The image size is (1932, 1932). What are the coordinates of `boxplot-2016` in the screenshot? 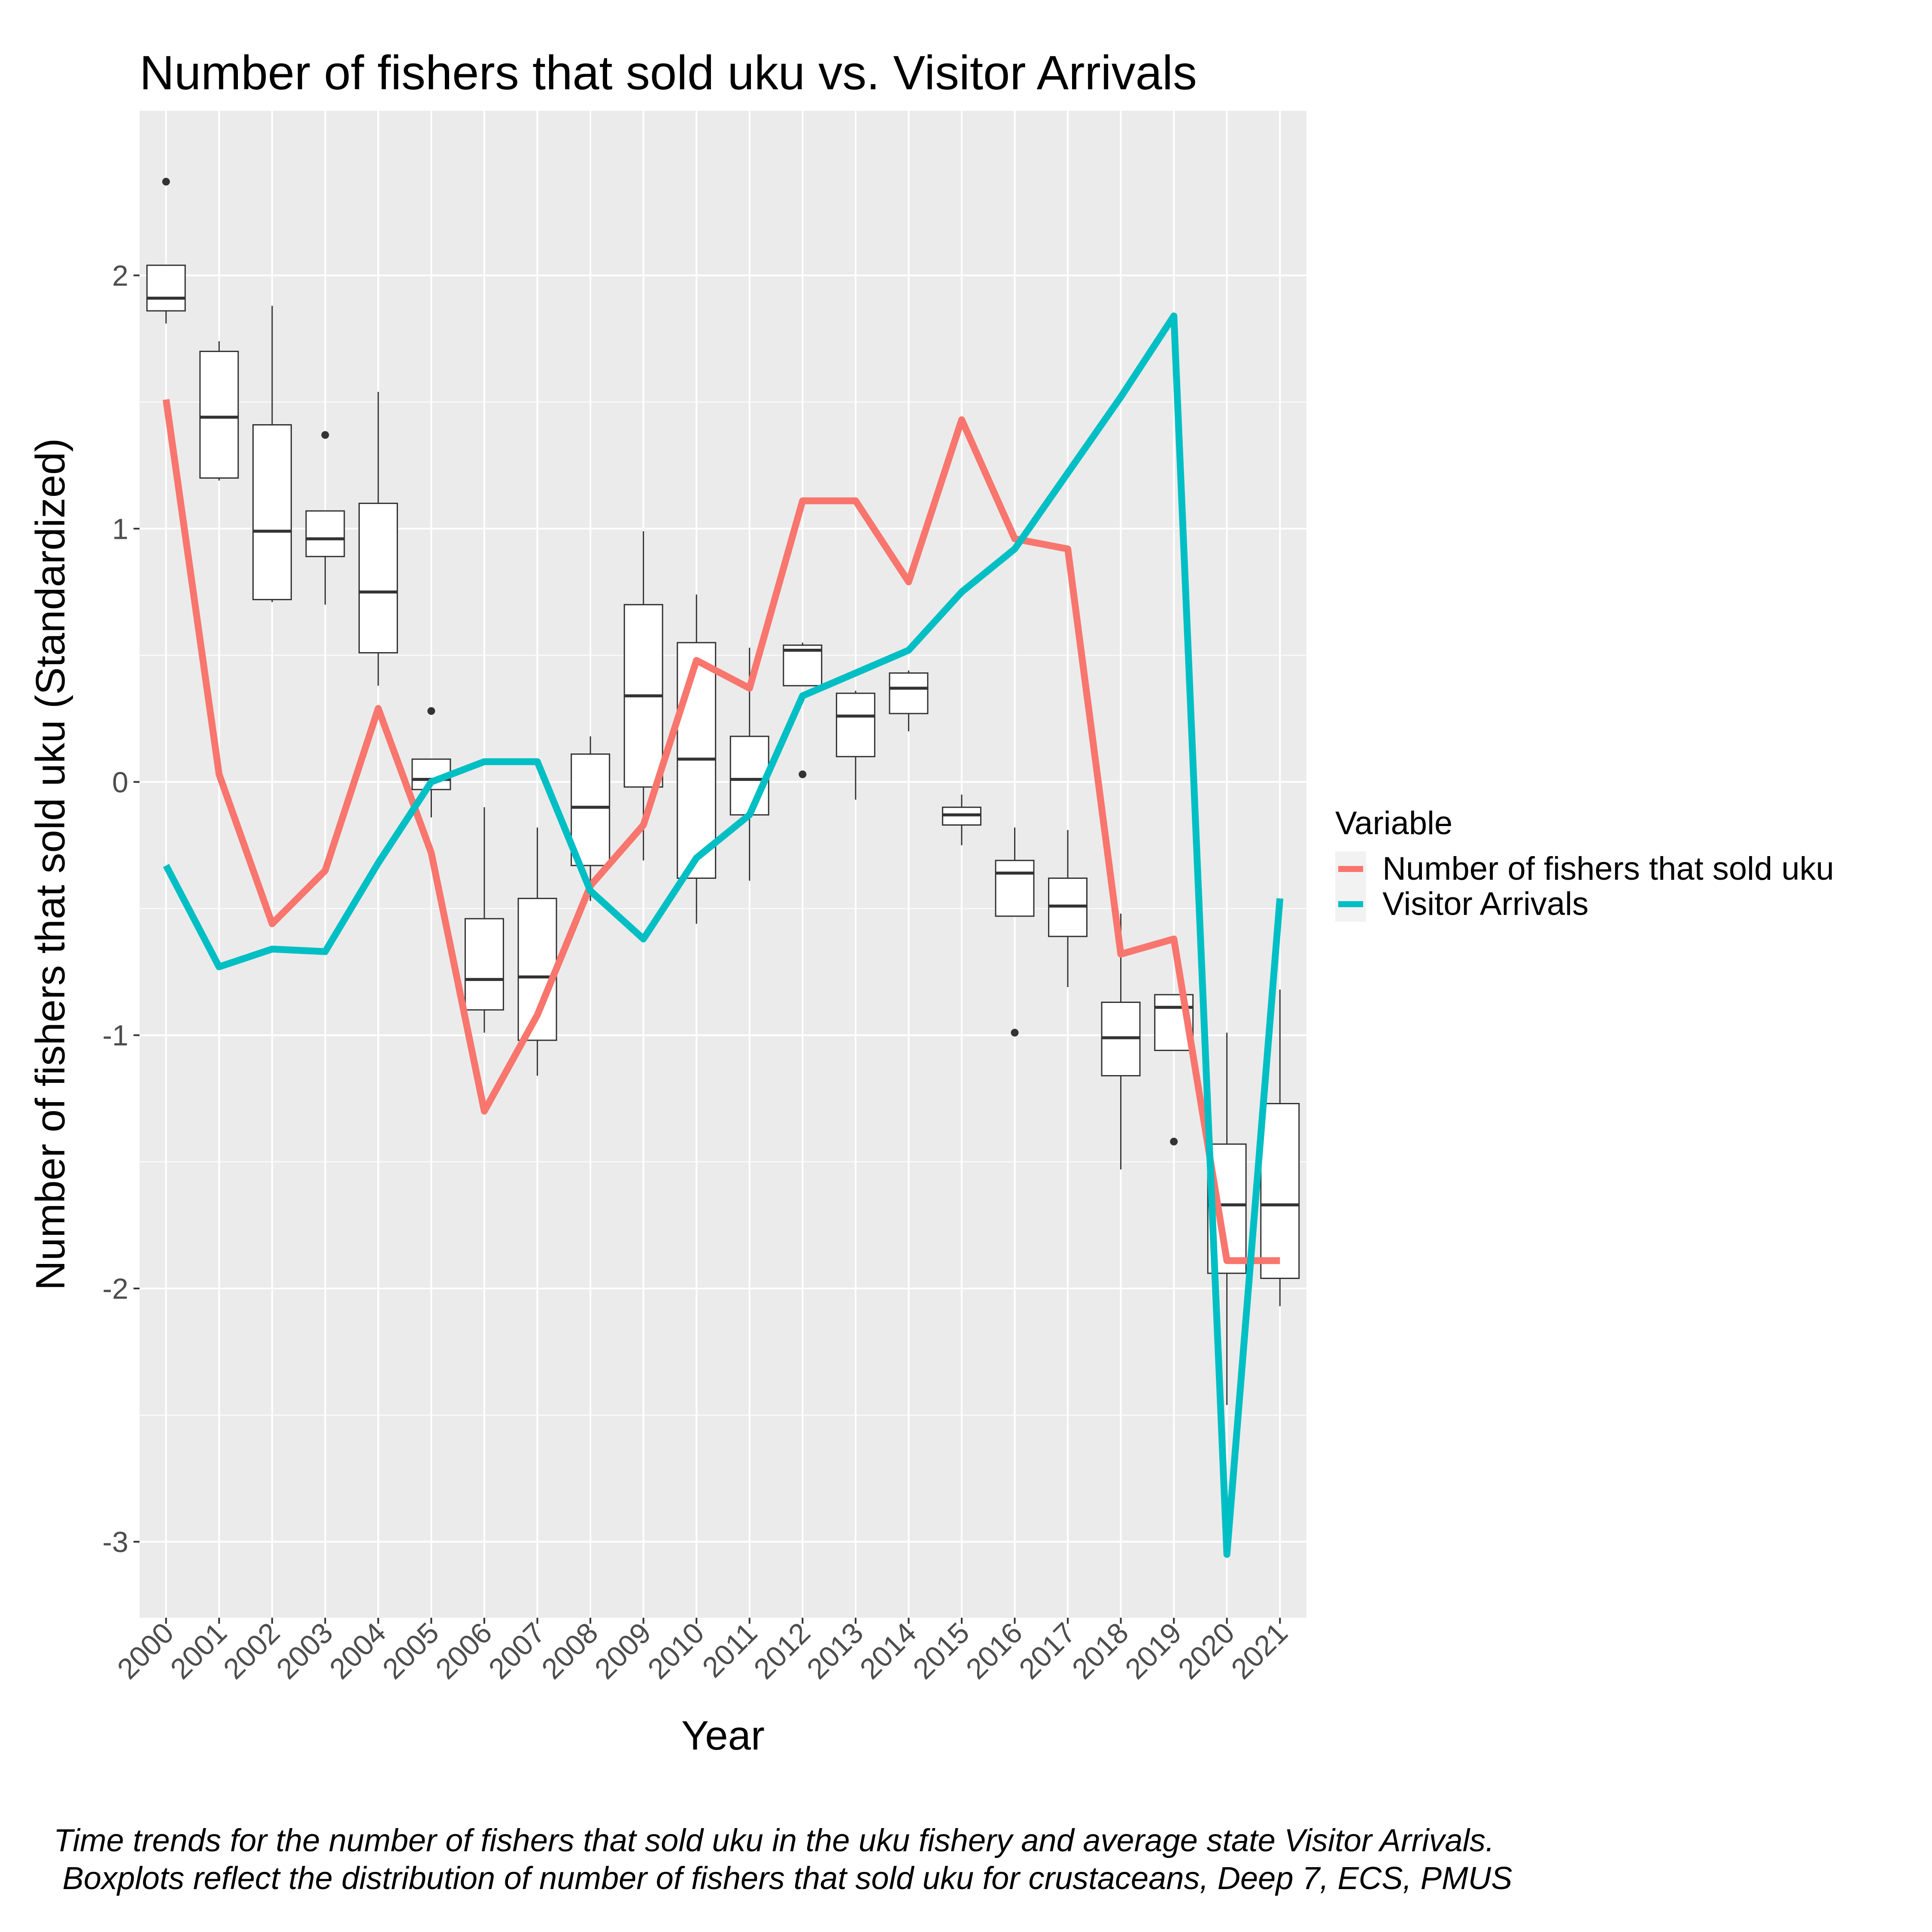 It's located at (1015, 932).